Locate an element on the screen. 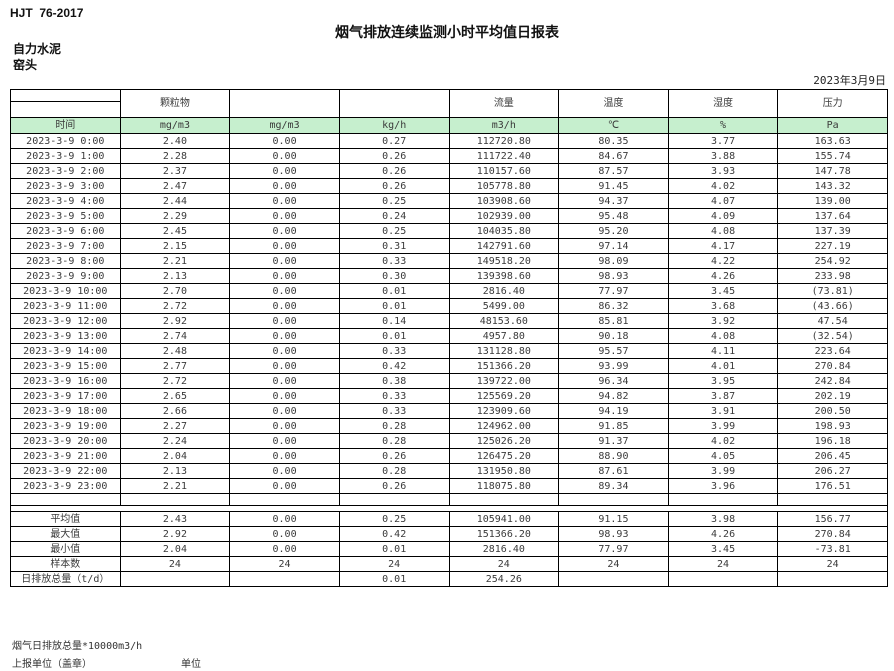 Image resolution: width=894 pixels, height=671 pixels. value-cell: 254.92 is located at coordinates (832, 261).